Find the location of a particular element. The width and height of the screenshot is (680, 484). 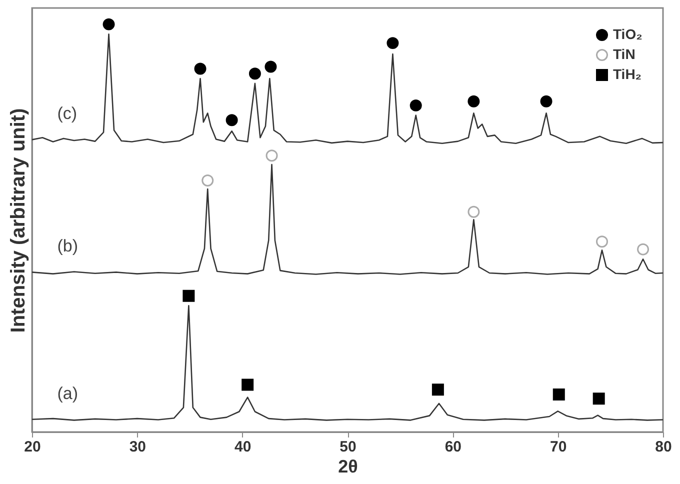

x-tick-label: 20 is located at coordinates (32, 447).